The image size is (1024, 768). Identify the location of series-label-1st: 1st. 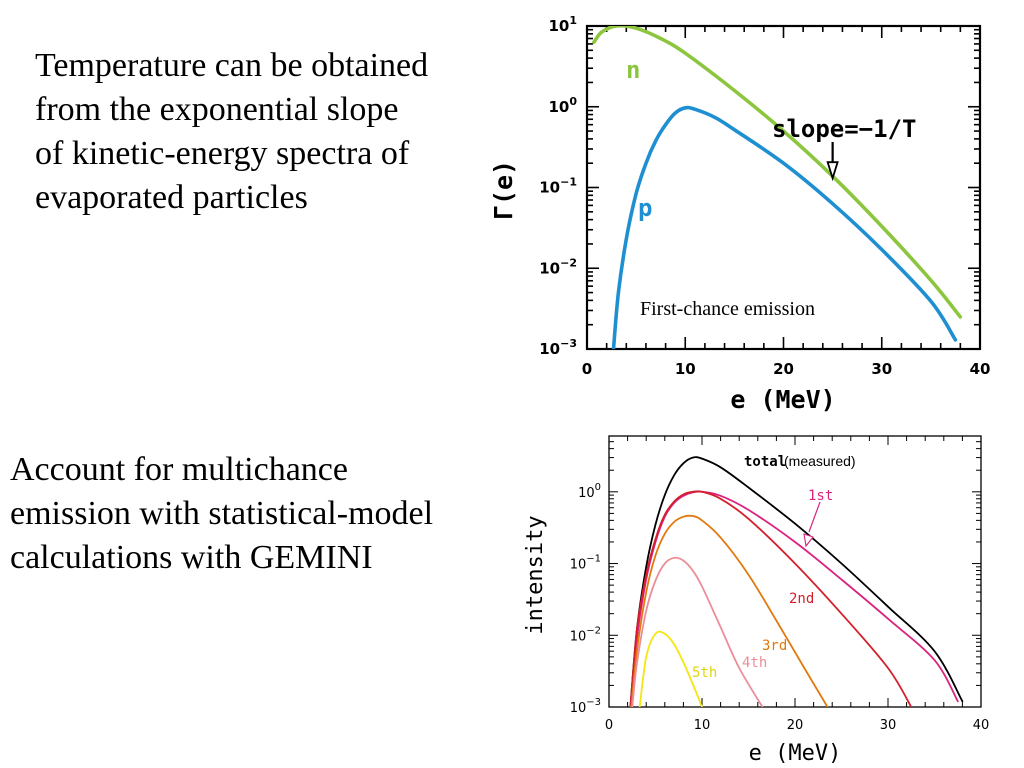
(820, 496).